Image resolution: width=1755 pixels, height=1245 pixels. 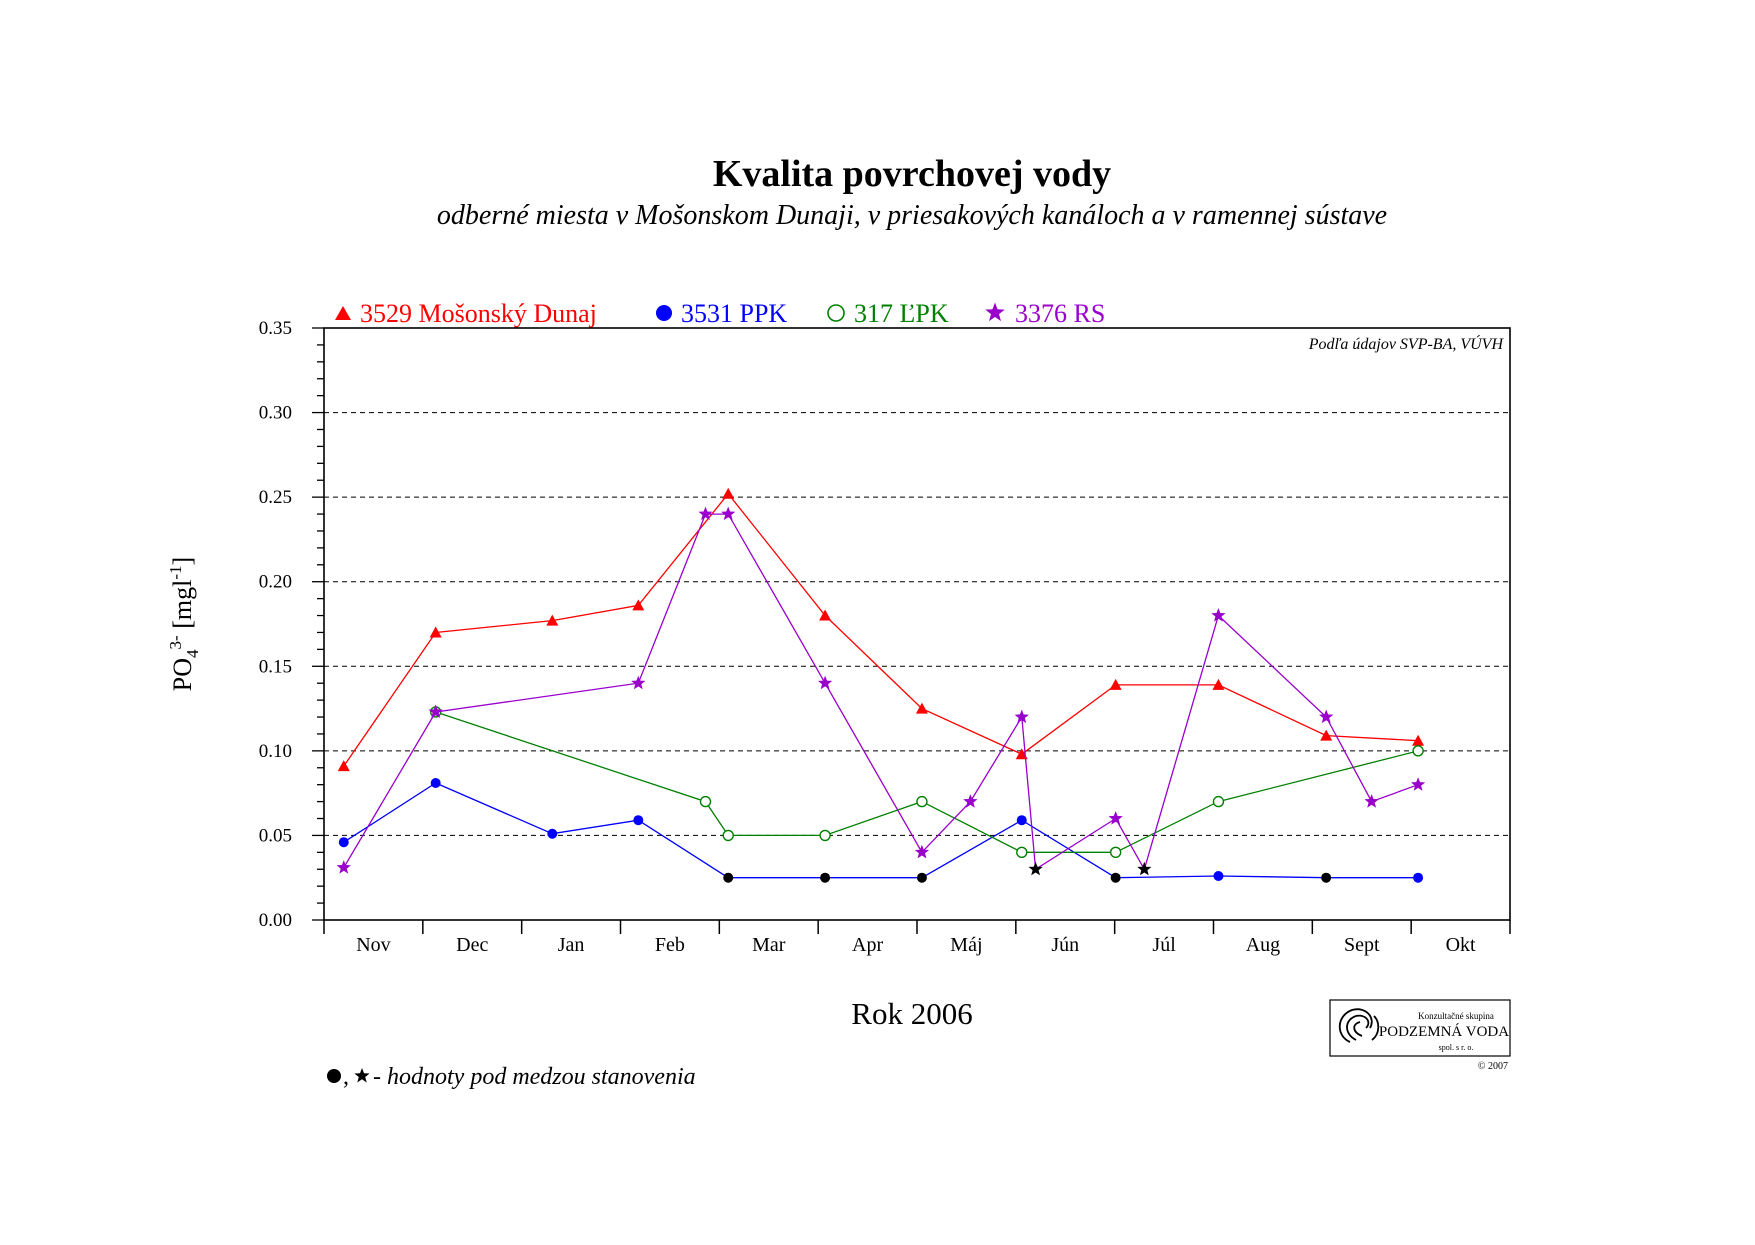 What do you see at coordinates (1456, 1016) in the screenshot?
I see `logo-line1: Konzultačné skupina` at bounding box center [1456, 1016].